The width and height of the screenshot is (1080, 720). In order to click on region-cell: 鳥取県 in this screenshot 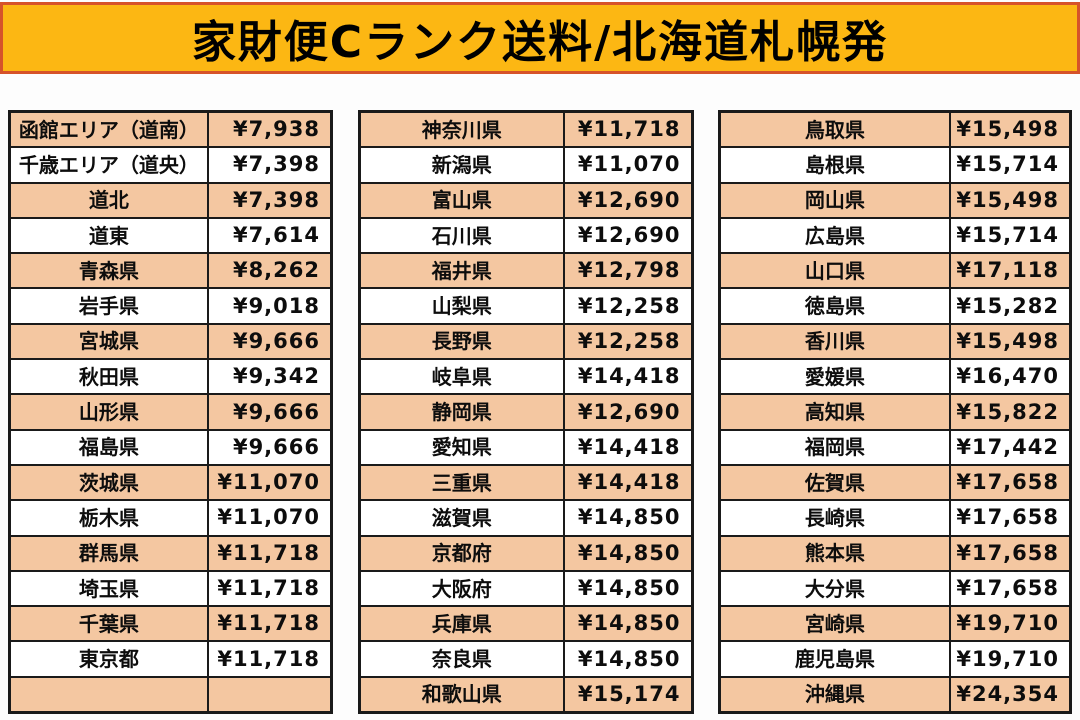, I will do `click(836, 130)`.